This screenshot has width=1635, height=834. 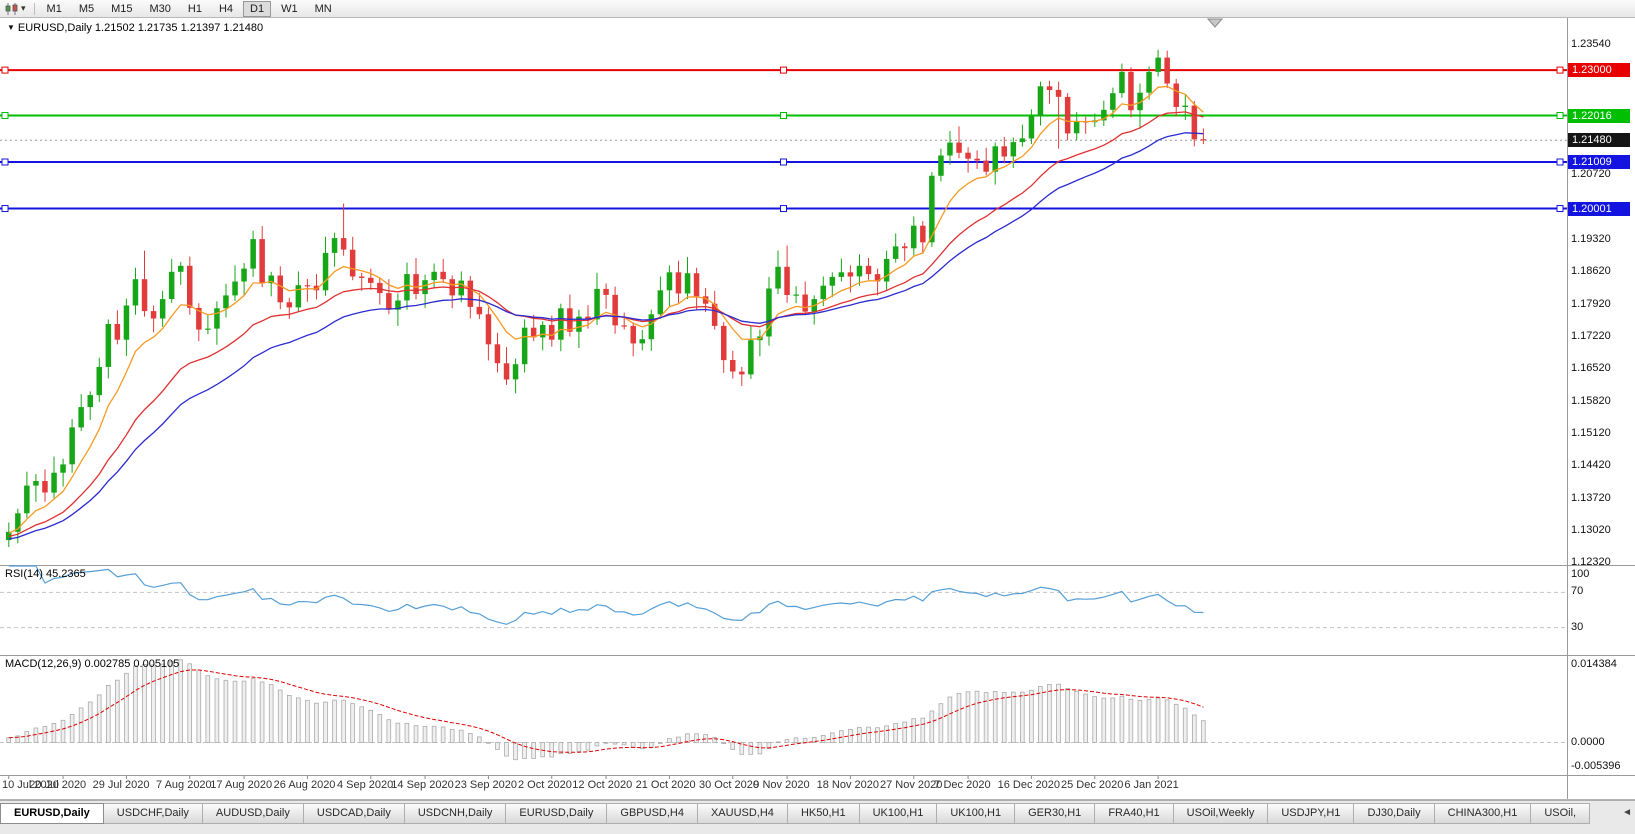 I want to click on chart-type-icon, so click(x=12, y=8).